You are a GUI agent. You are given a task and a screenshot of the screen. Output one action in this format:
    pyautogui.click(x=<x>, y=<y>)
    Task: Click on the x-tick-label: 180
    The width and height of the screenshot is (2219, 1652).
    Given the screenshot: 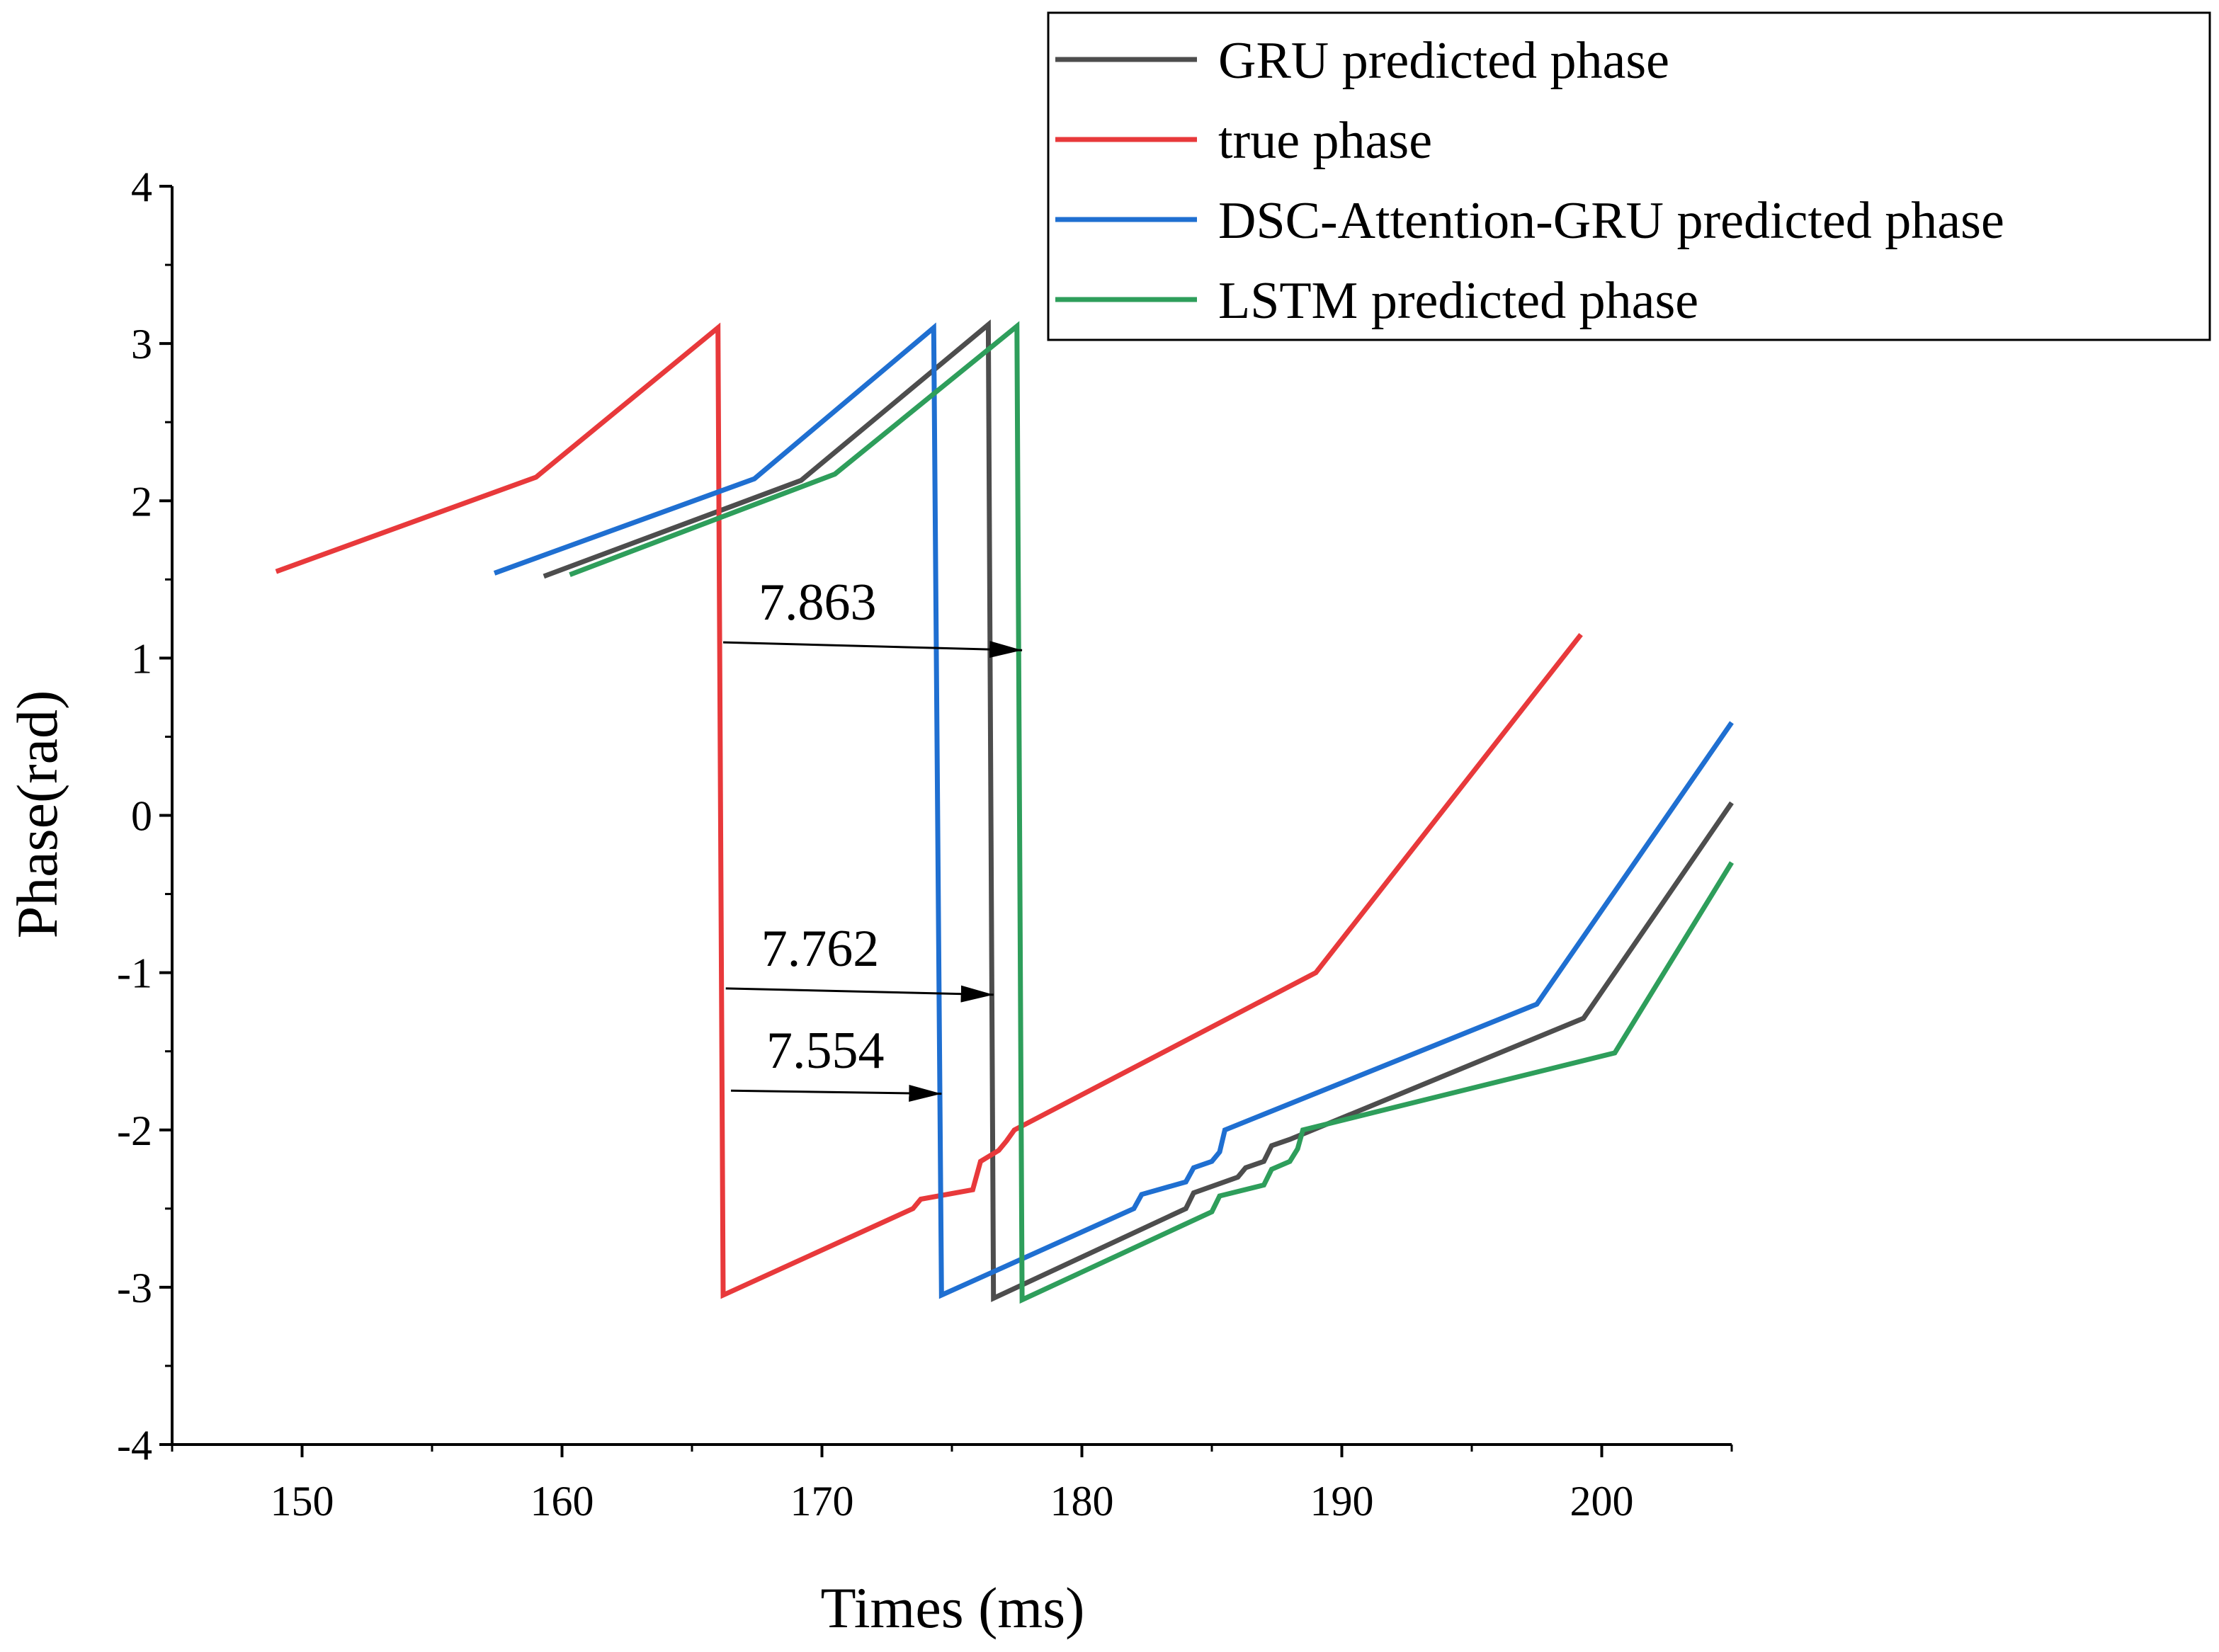 What is the action you would take?
    pyautogui.click(x=1082, y=1501)
    